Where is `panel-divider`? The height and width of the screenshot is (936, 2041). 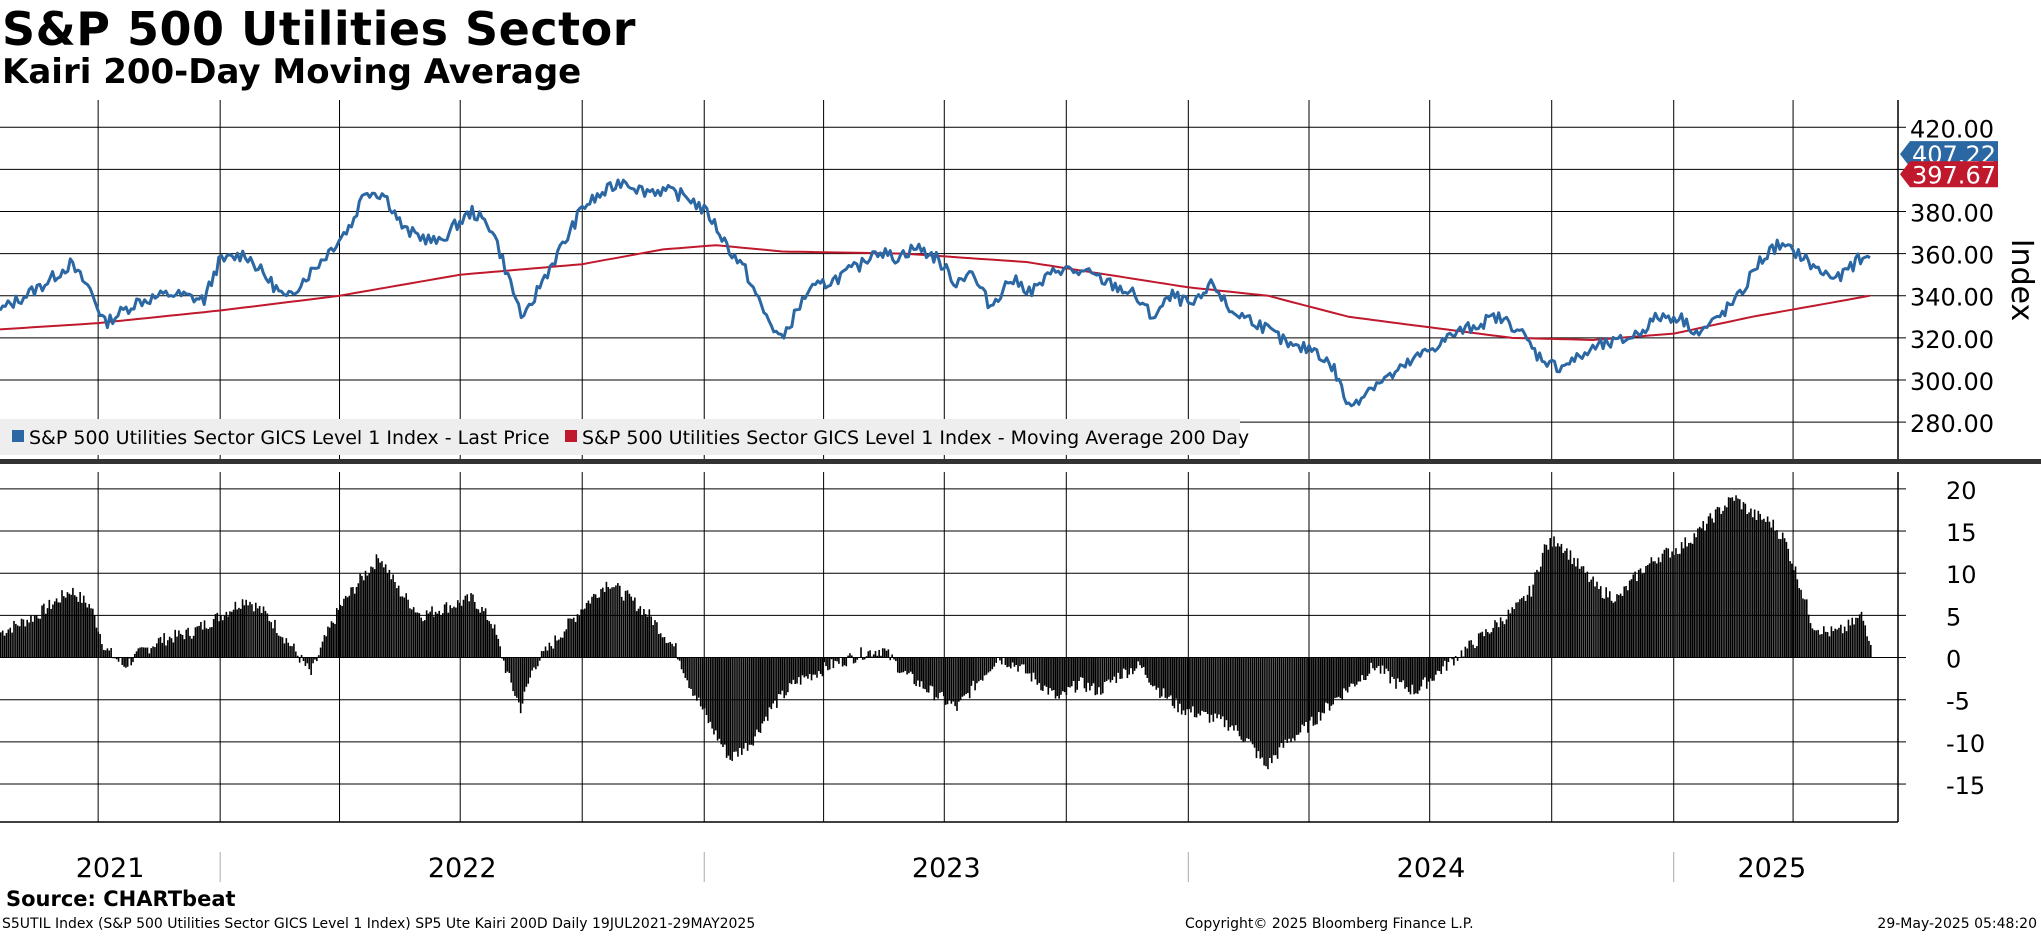 panel-divider is located at coordinates (1020, 461).